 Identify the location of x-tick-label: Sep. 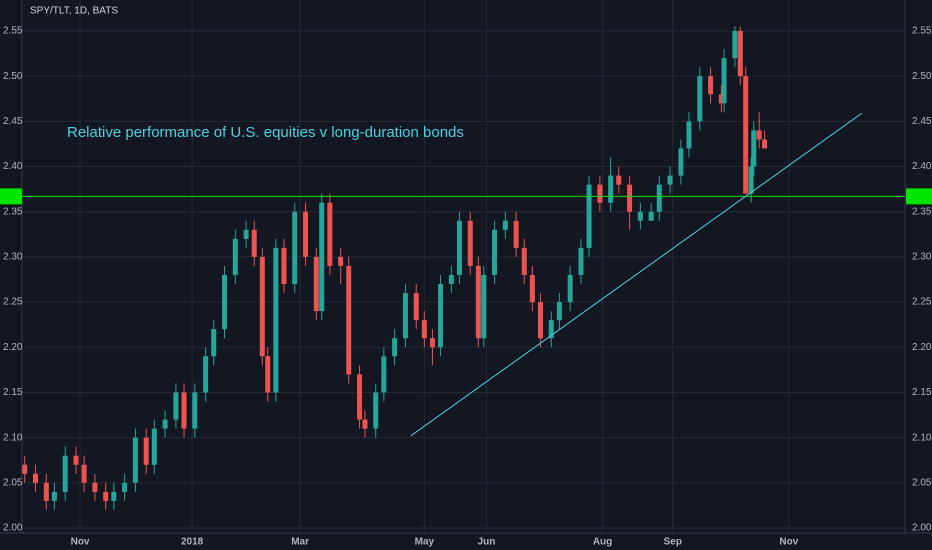
(673, 542).